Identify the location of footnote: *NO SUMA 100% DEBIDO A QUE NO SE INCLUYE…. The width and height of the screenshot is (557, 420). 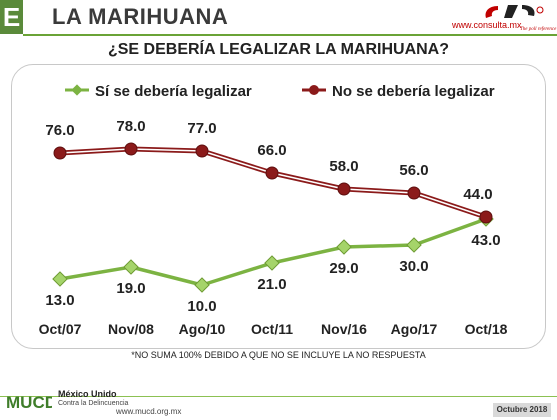
(278, 355).